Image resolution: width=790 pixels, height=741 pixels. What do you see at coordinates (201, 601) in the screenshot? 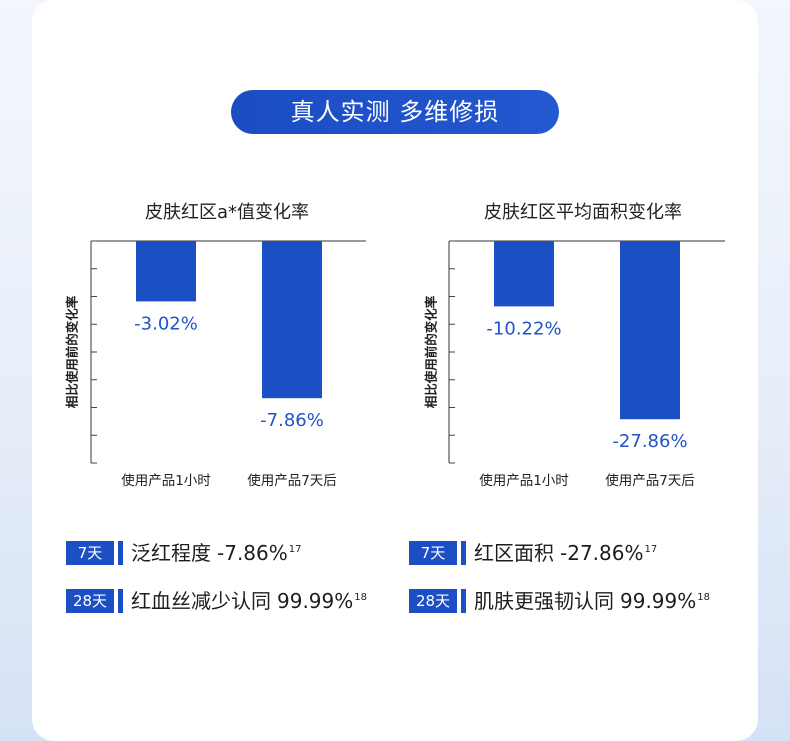
I see `result-label: 红血丝减少认同` at bounding box center [201, 601].